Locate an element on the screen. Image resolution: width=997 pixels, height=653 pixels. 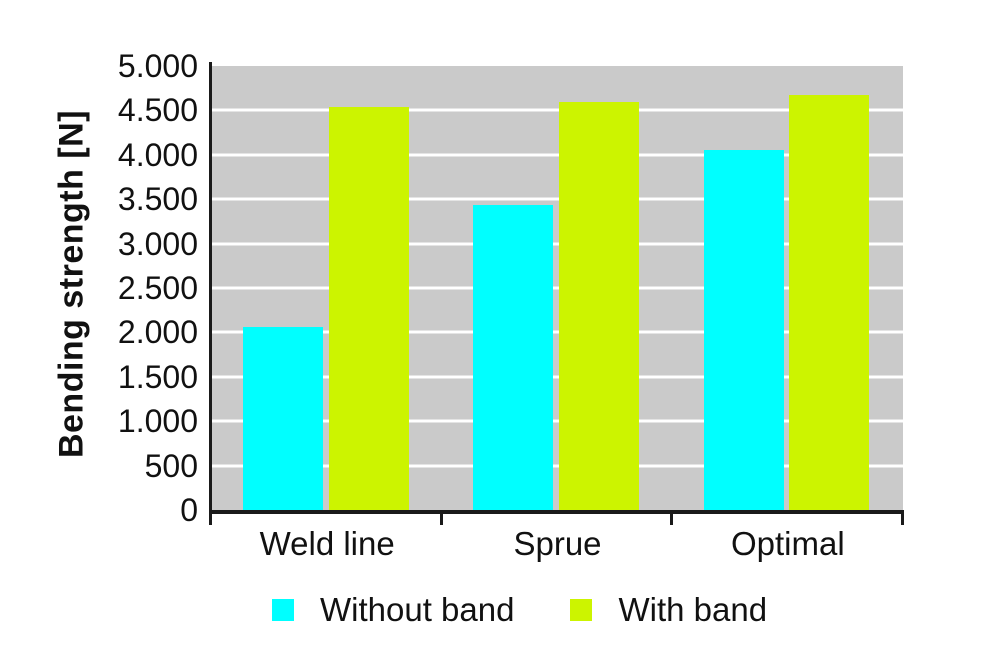
y-tick-label-1-500: 1.500 is located at coordinates (157, 376).